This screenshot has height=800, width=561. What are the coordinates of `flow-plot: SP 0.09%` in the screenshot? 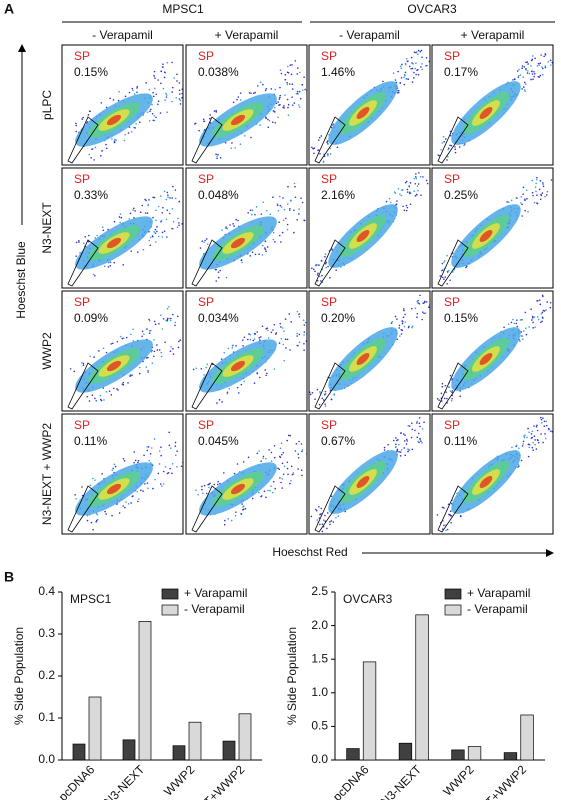 It's located at (122, 351).